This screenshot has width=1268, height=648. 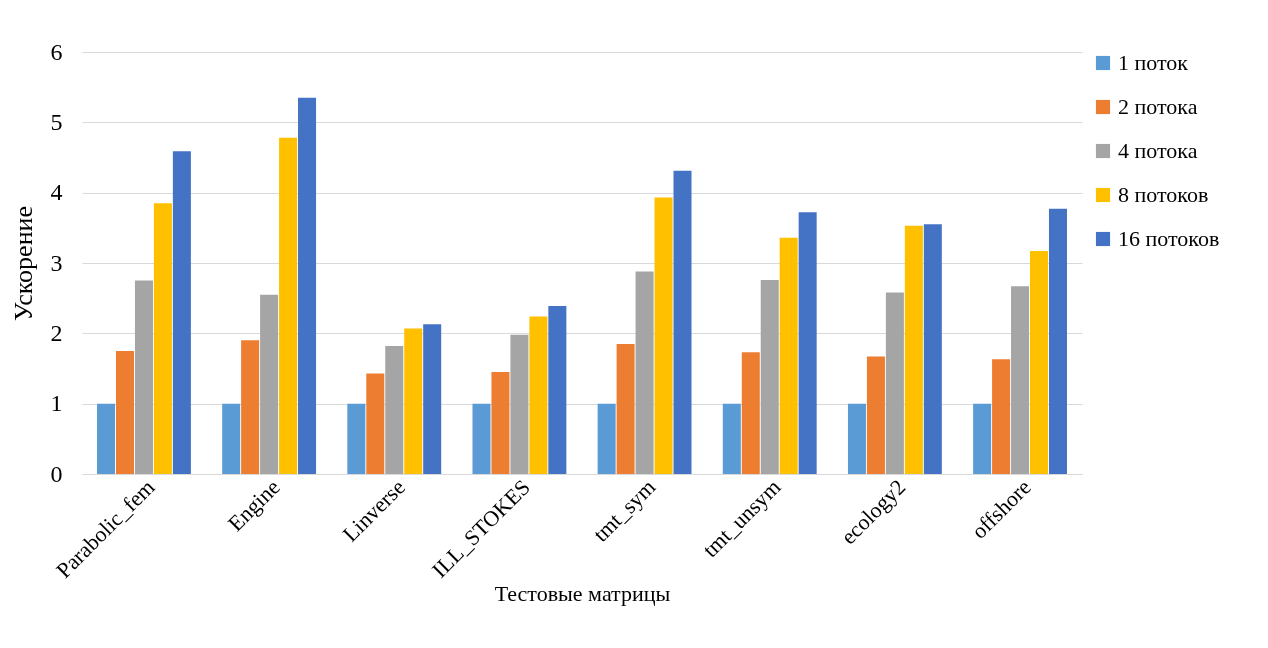 What do you see at coordinates (582, 594) in the screenshot?
I see `x-axis-title: Тестовые матрицы` at bounding box center [582, 594].